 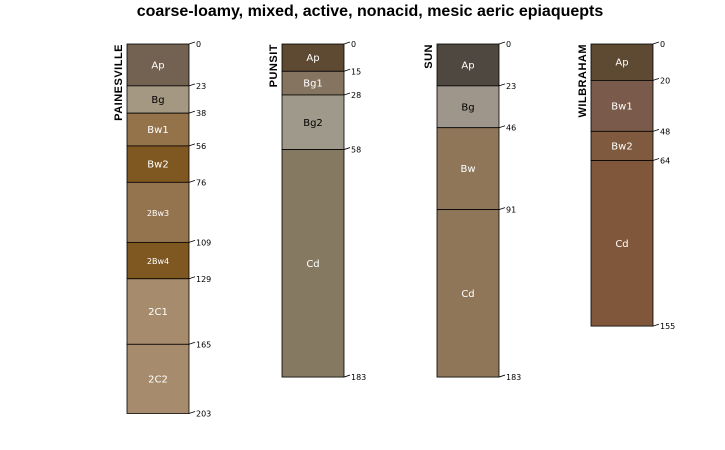 I want to click on horizon-label: Bg2, so click(x=313, y=123).